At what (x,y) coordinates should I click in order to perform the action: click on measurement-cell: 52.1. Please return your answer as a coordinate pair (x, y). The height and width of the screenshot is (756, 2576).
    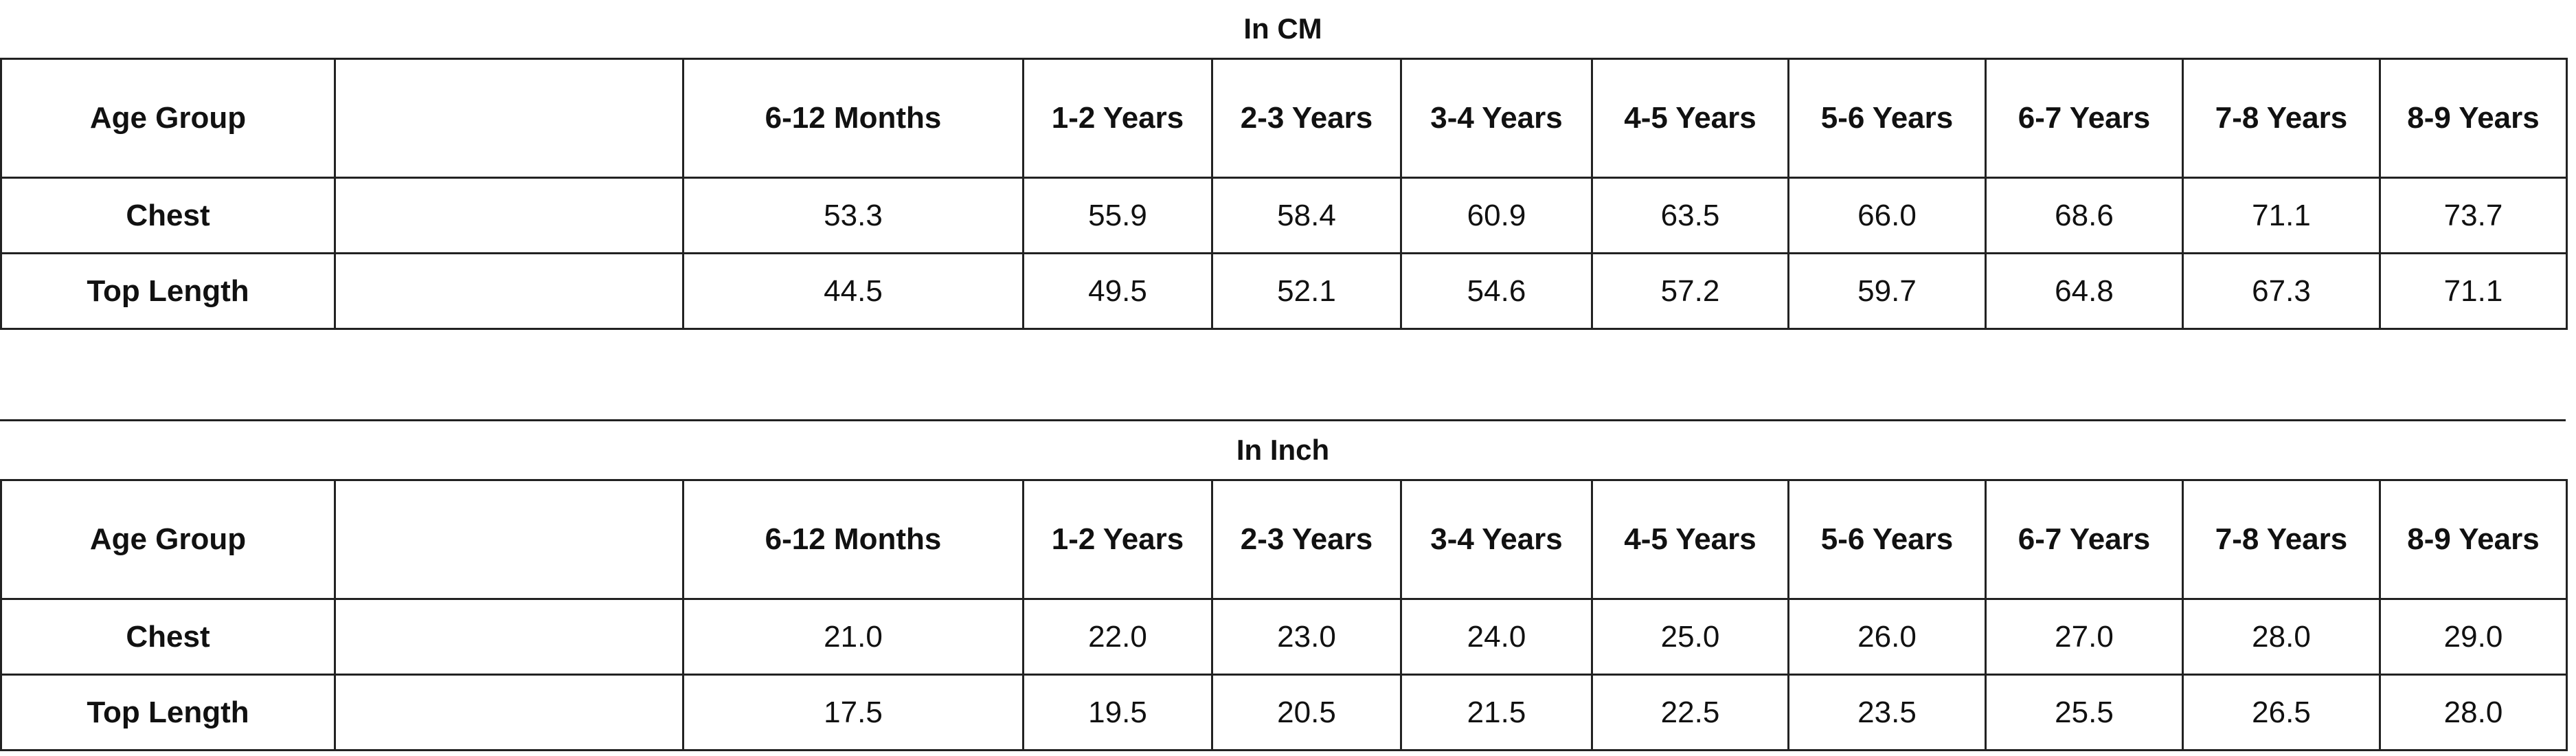
    Looking at the image, I should click on (1306, 291).